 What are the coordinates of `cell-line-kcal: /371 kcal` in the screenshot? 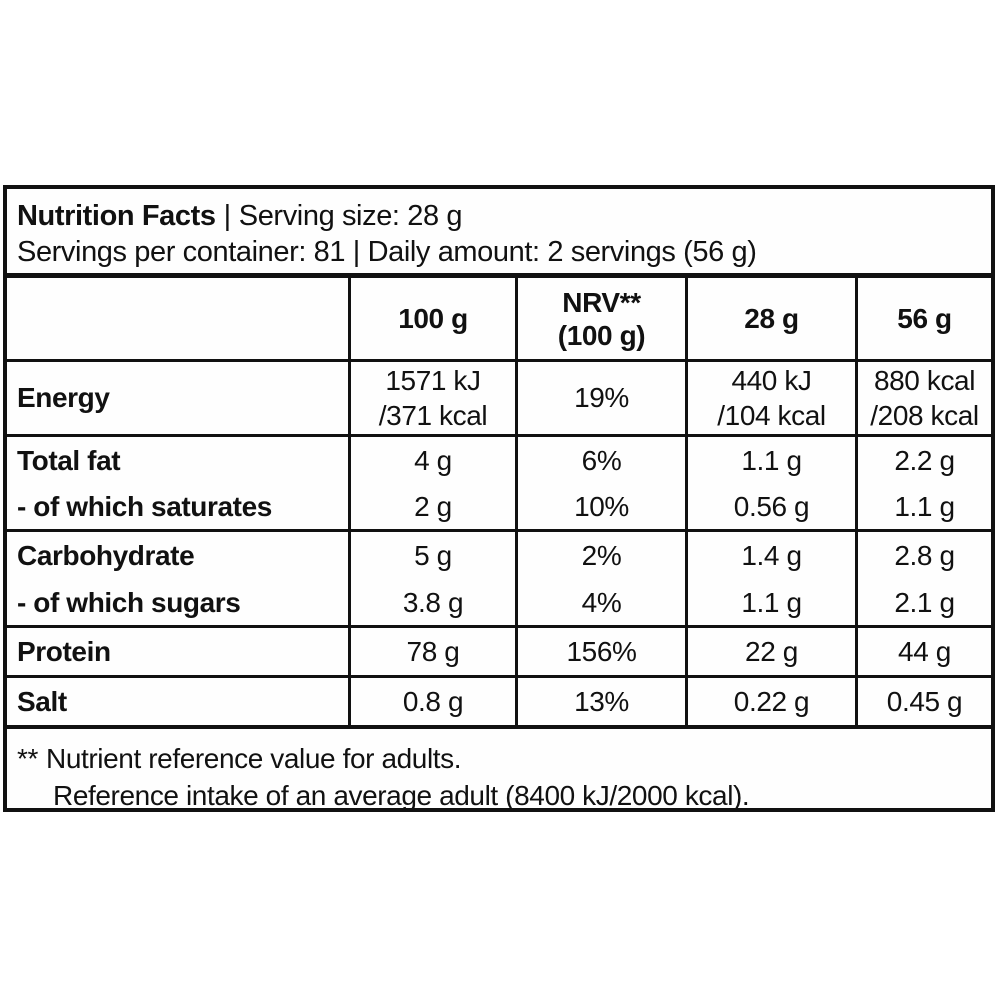 It's located at (433, 415).